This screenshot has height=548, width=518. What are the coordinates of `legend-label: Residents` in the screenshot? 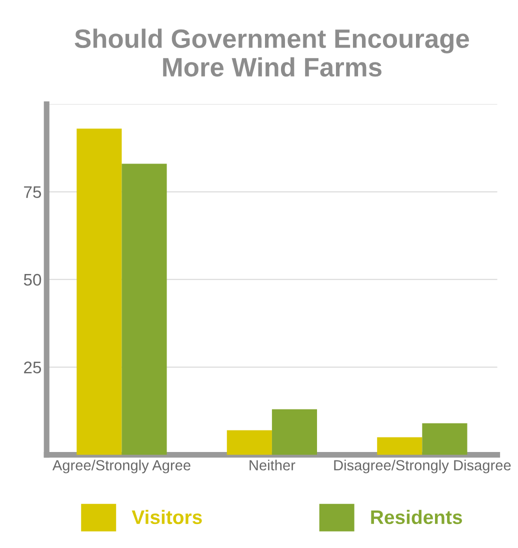 It's located at (416, 517).